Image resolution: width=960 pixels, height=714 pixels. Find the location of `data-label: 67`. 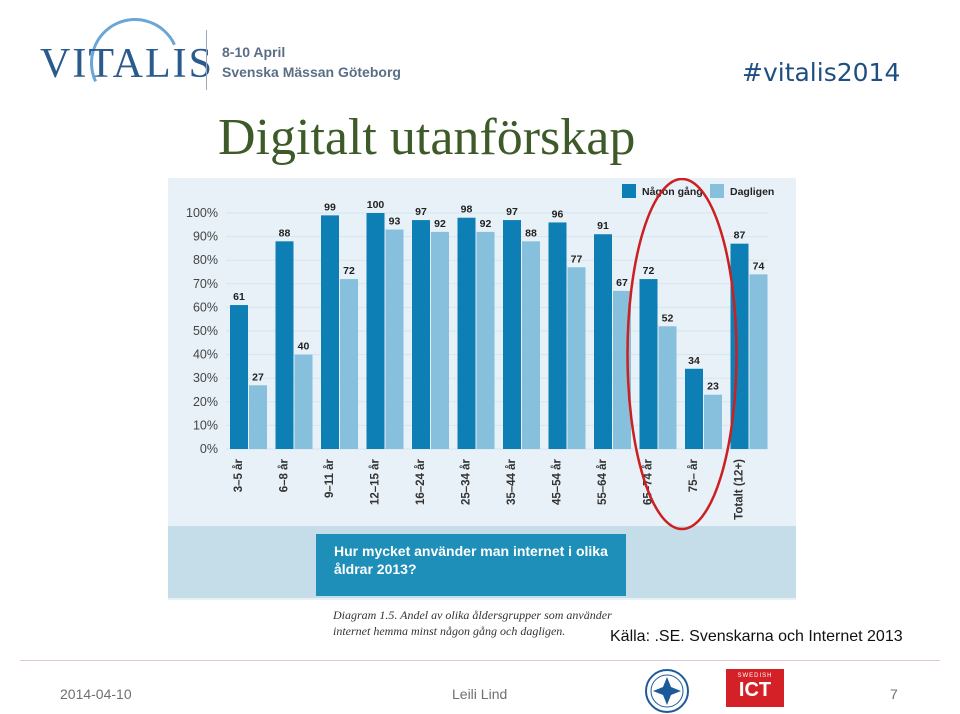

data-label: 67 is located at coordinates (622, 283).